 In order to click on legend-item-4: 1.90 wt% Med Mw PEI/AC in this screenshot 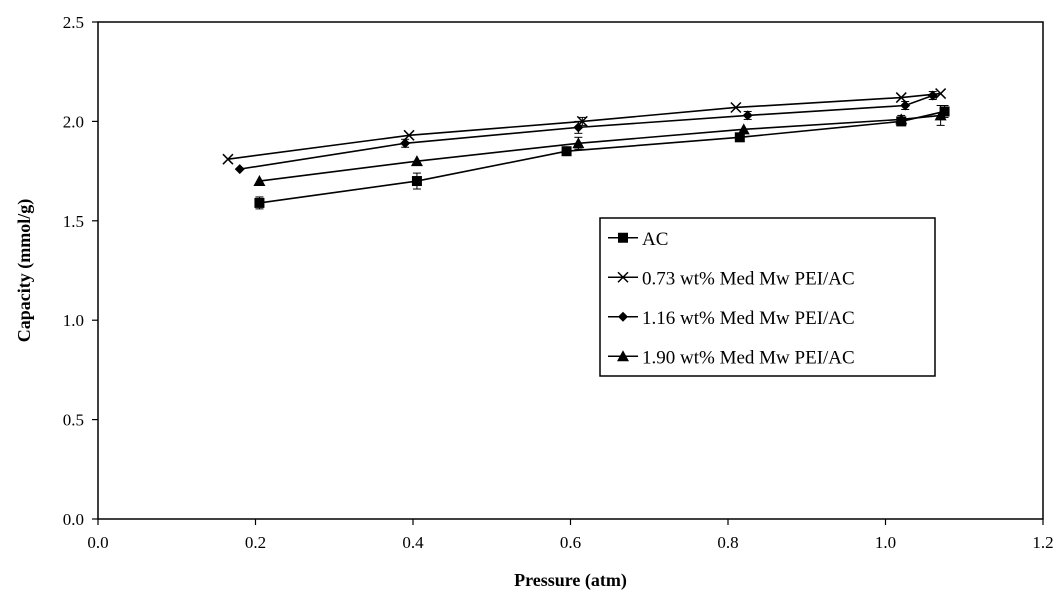, I will do `click(731, 357)`.